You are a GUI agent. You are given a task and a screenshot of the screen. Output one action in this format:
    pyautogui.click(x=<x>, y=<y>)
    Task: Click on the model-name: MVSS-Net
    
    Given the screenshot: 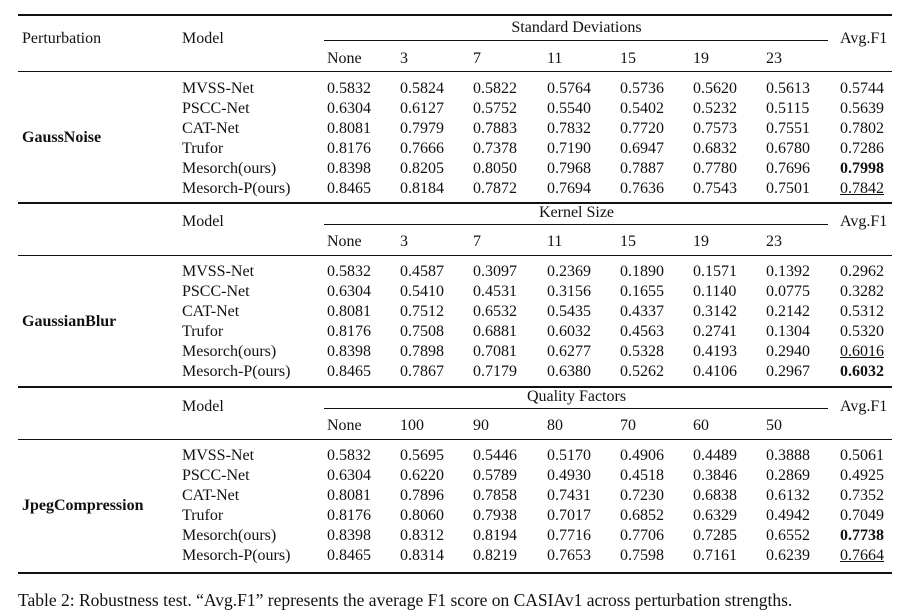 What is the action you would take?
    pyautogui.click(x=218, y=271)
    